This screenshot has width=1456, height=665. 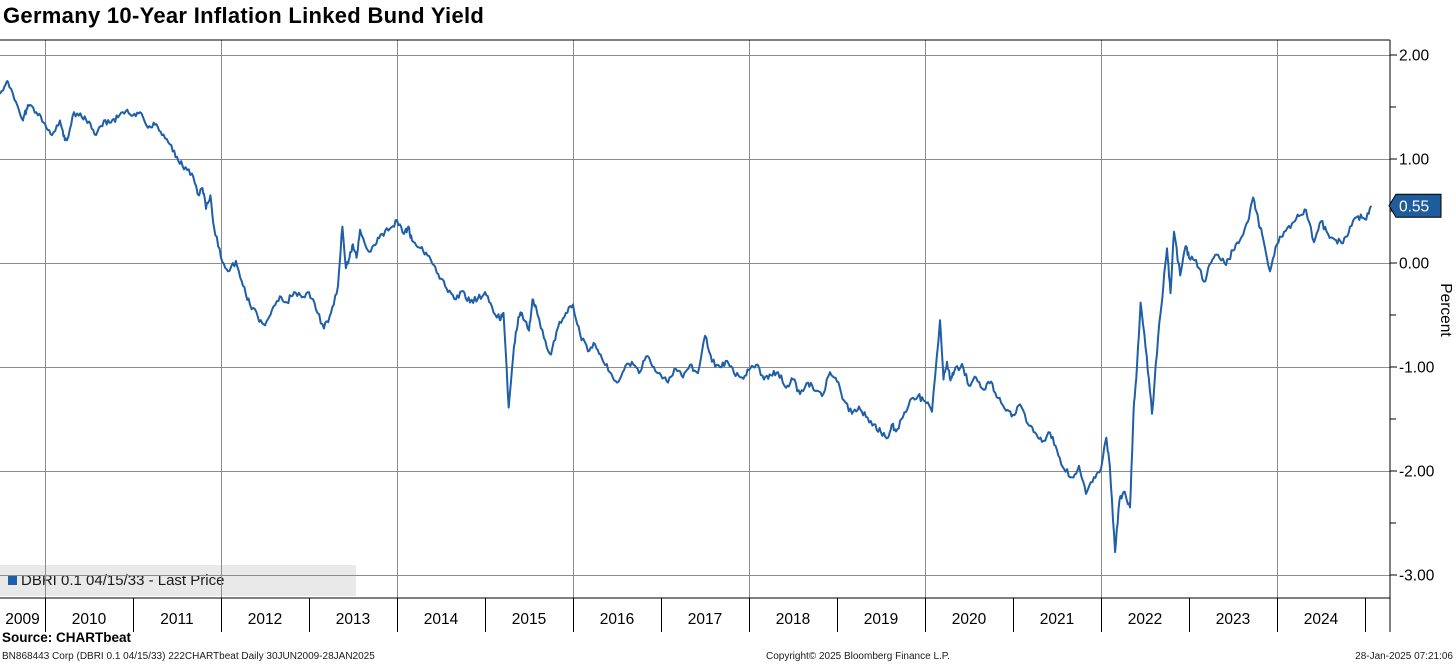 I want to click on source-label: Source: CHARTbeat, so click(x=67, y=637).